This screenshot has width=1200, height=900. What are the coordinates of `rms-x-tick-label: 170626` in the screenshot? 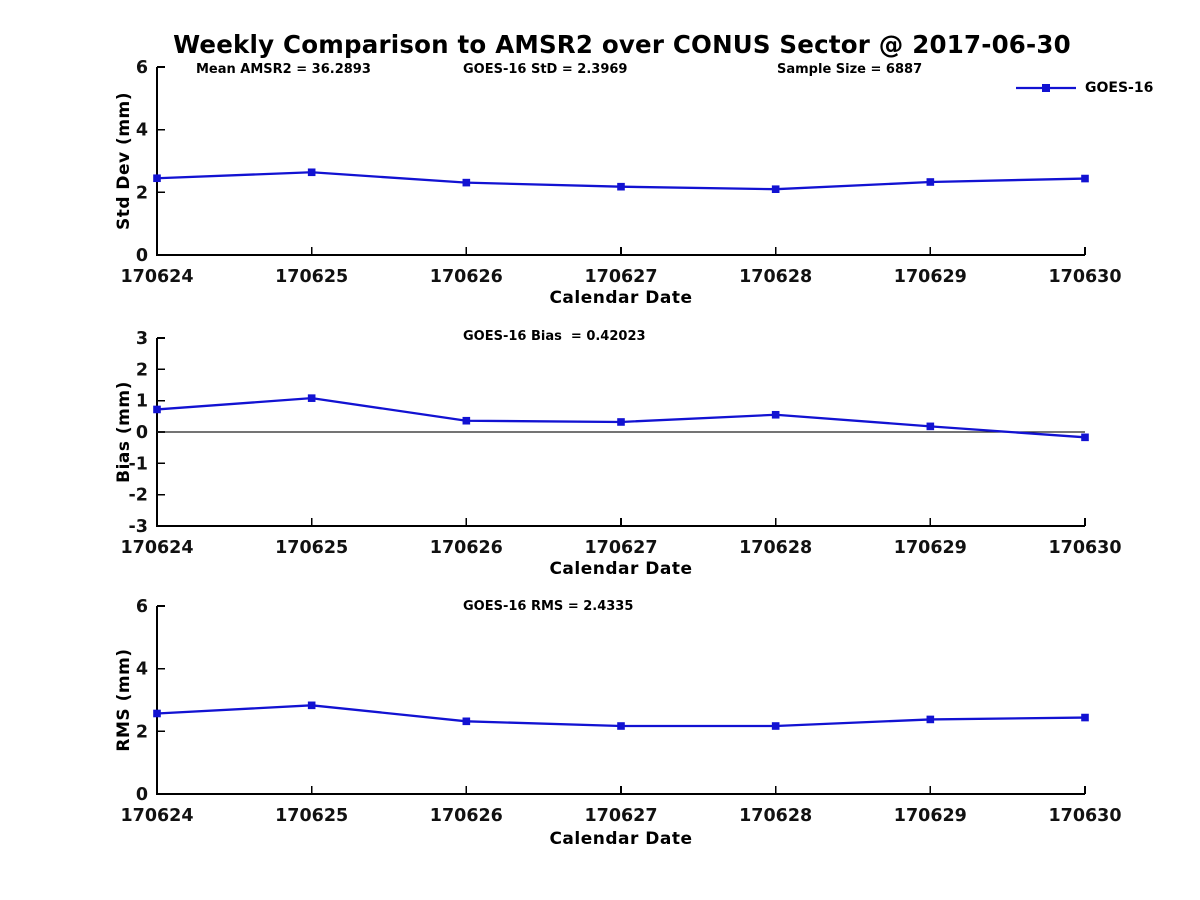 It's located at (466, 816).